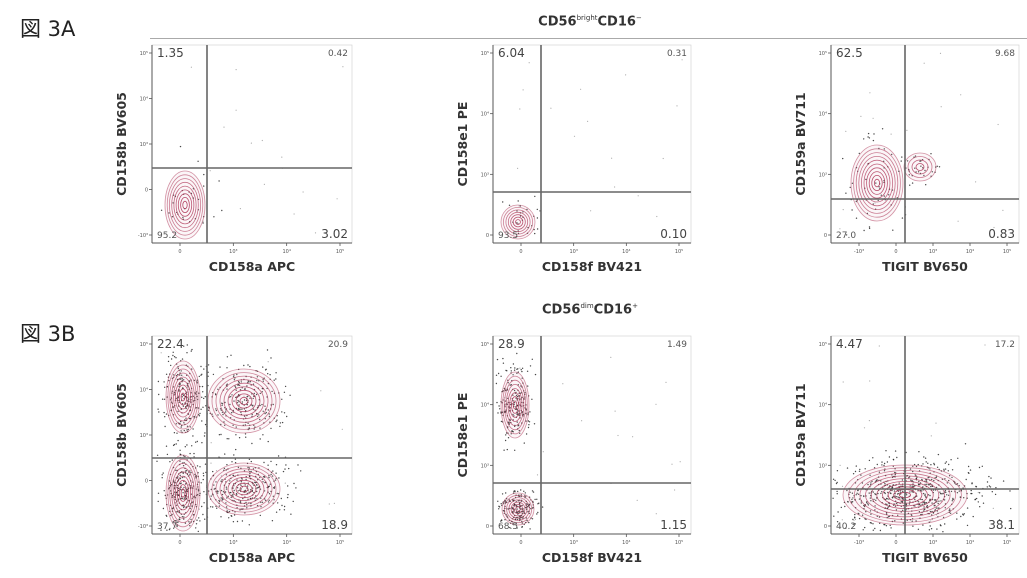  What do you see at coordinates (167, 527) in the screenshot?
I see `quadrant-bottom-left: 37.7` at bounding box center [167, 527].